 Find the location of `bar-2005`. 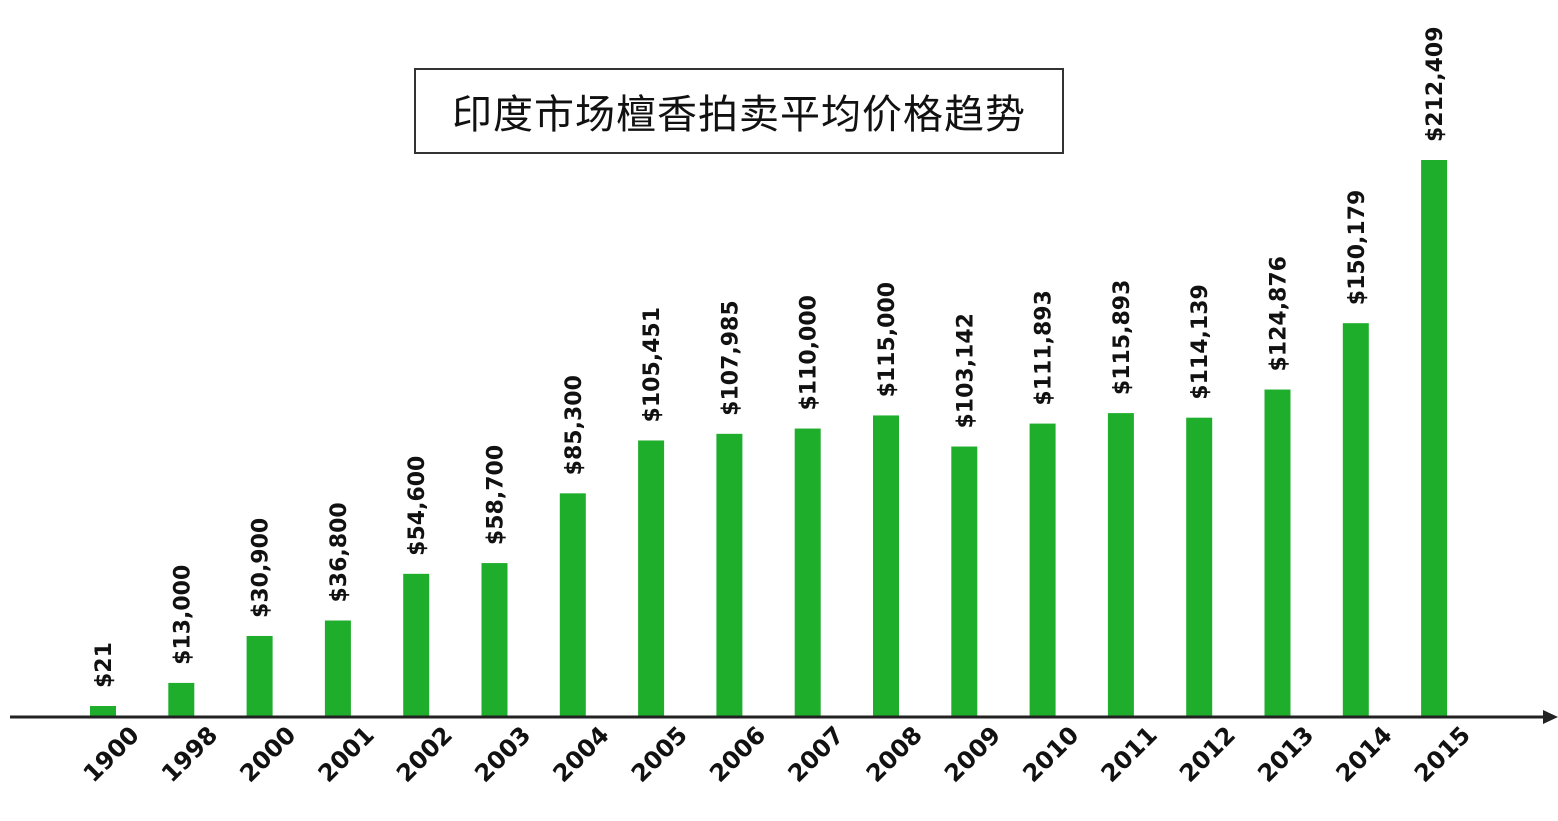

bar-2005 is located at coordinates (651, 578).